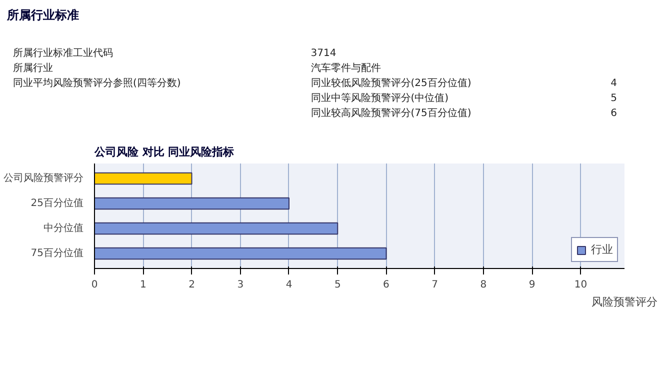 The width and height of the screenshot is (665, 389). I want to click on text: 4, so click(614, 84).